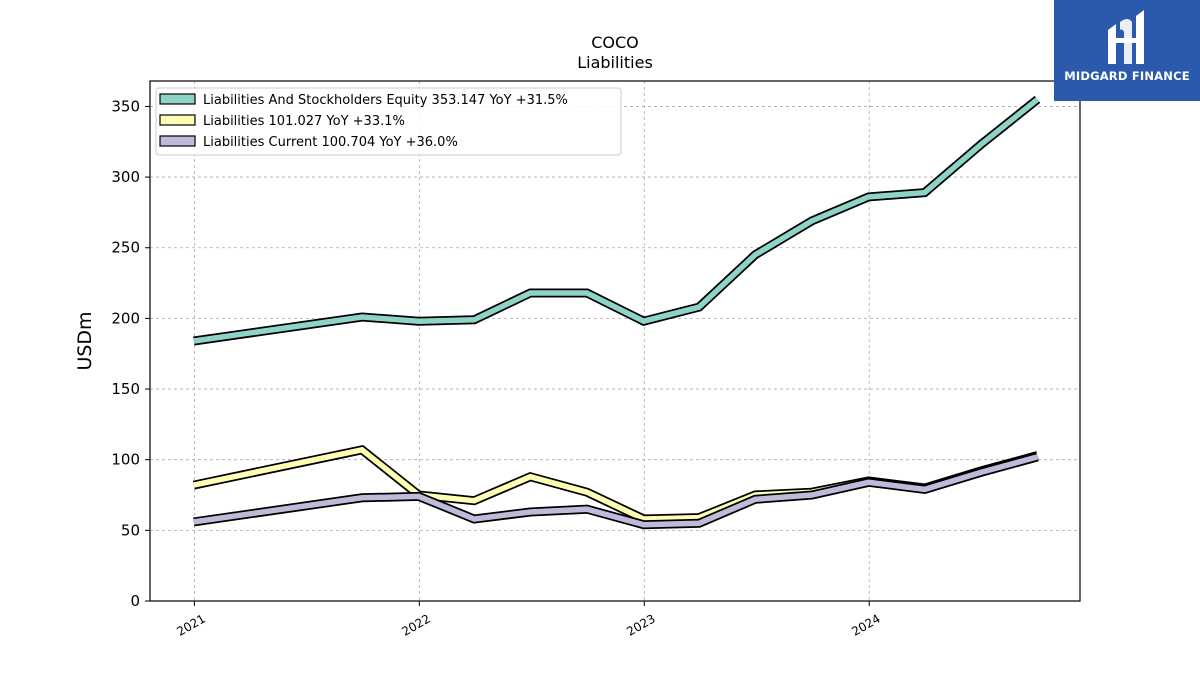 The image size is (1200, 675). I want to click on legend-box, so click(388, 121).